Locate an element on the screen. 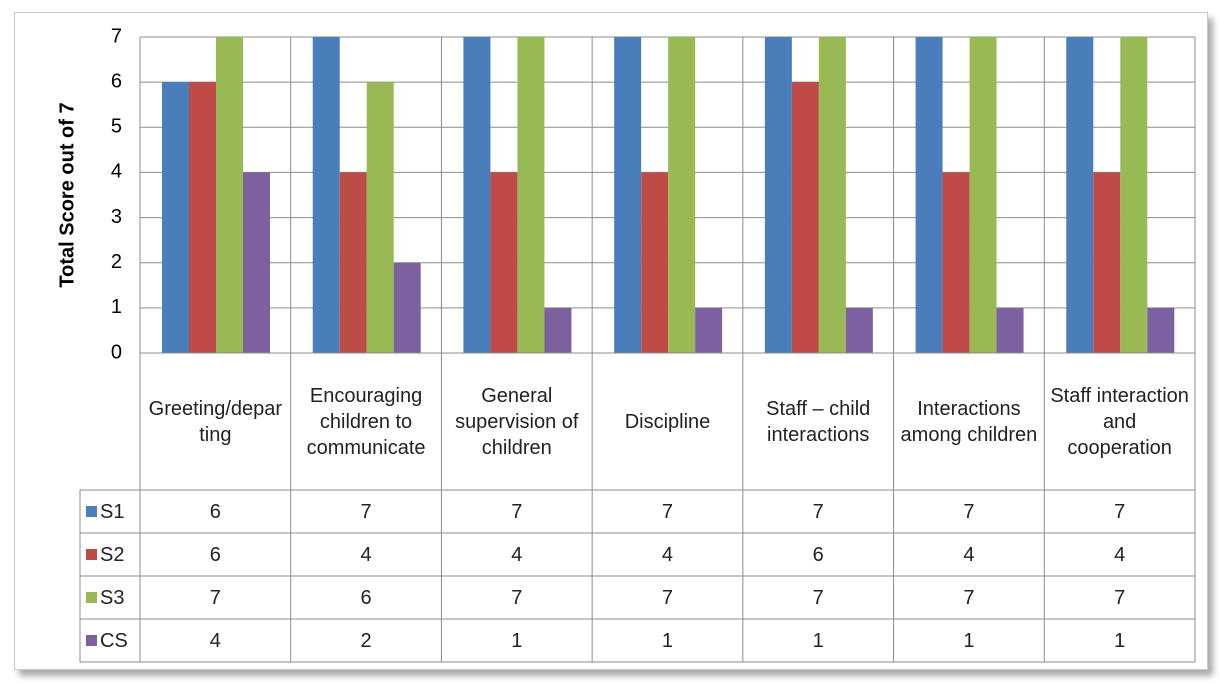 The image size is (1220, 686). y-axis-title: Total Score out of 7 is located at coordinates (67, 194).